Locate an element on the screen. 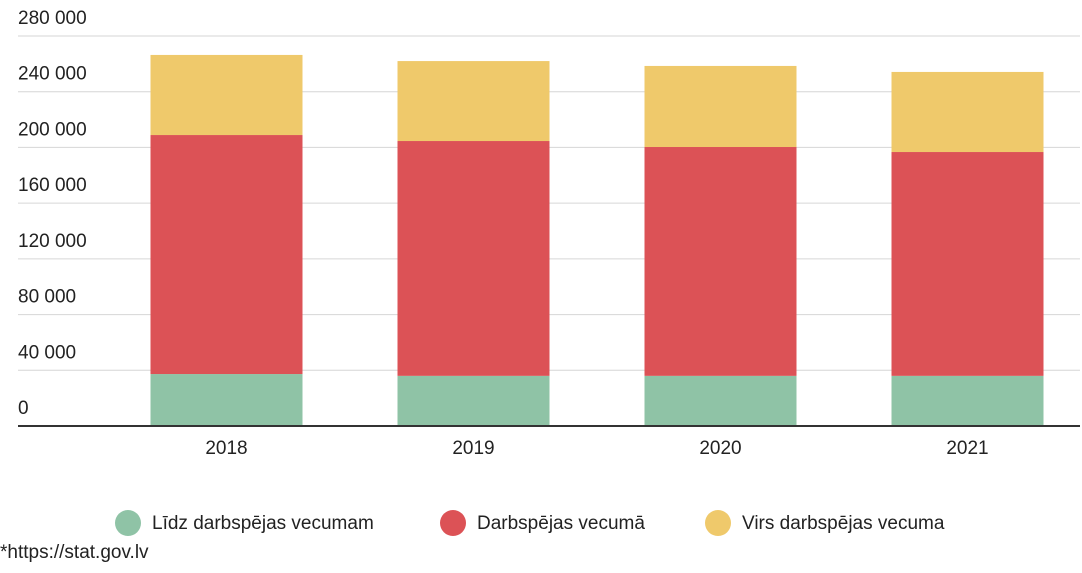 The image size is (1082, 573). y-tick-label: 280 000 is located at coordinates (52, 18).